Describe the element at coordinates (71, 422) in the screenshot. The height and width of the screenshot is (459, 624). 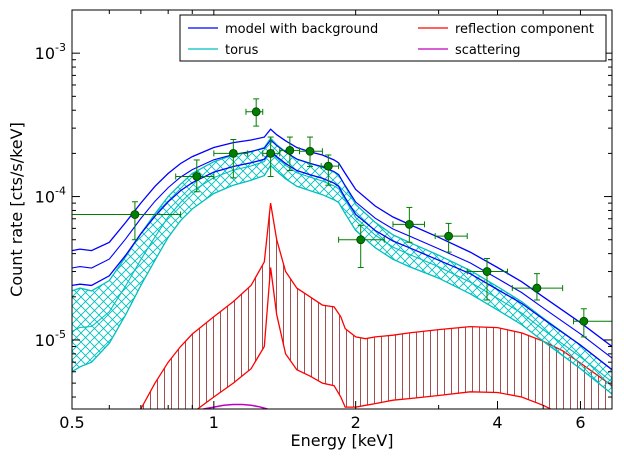
I see `x-tick-label: 0.5` at that location.